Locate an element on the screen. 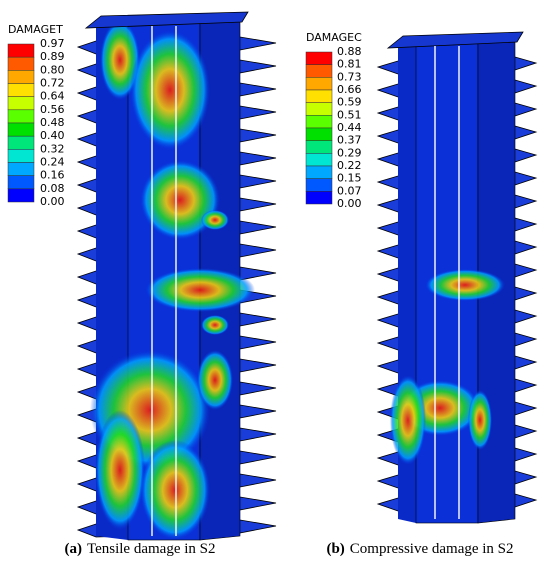 The width and height of the screenshot is (550, 567). legend-label: 0.07 is located at coordinates (349, 190).